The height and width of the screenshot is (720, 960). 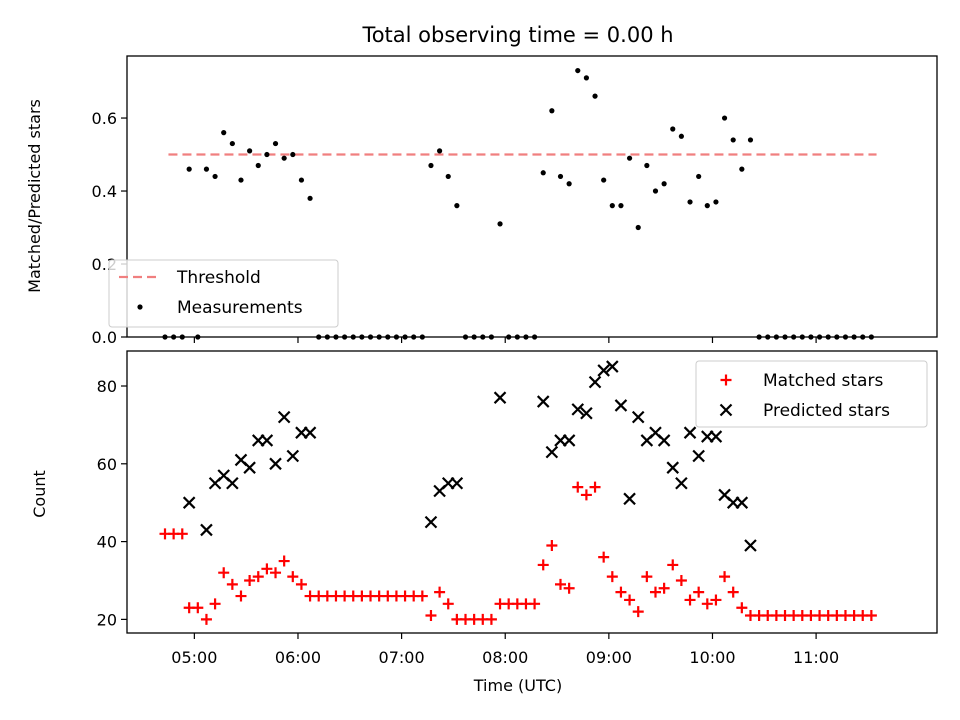 I want to click on measurements-legend-label: Measurements, so click(x=240, y=308).